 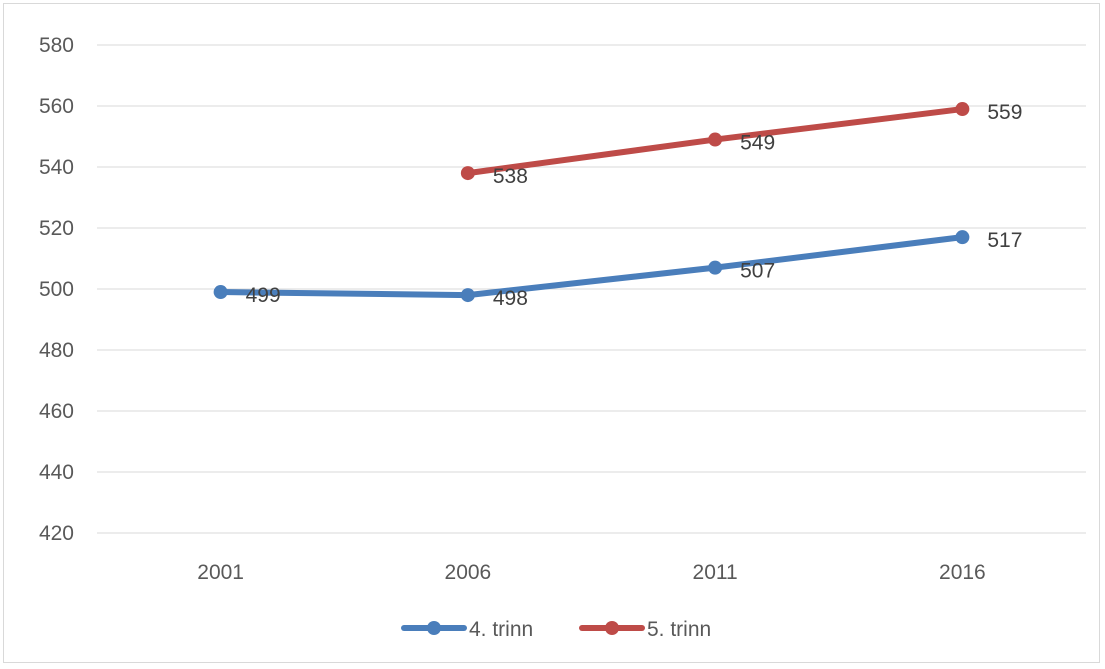 I want to click on y-tick-label: 580, so click(x=56, y=45).